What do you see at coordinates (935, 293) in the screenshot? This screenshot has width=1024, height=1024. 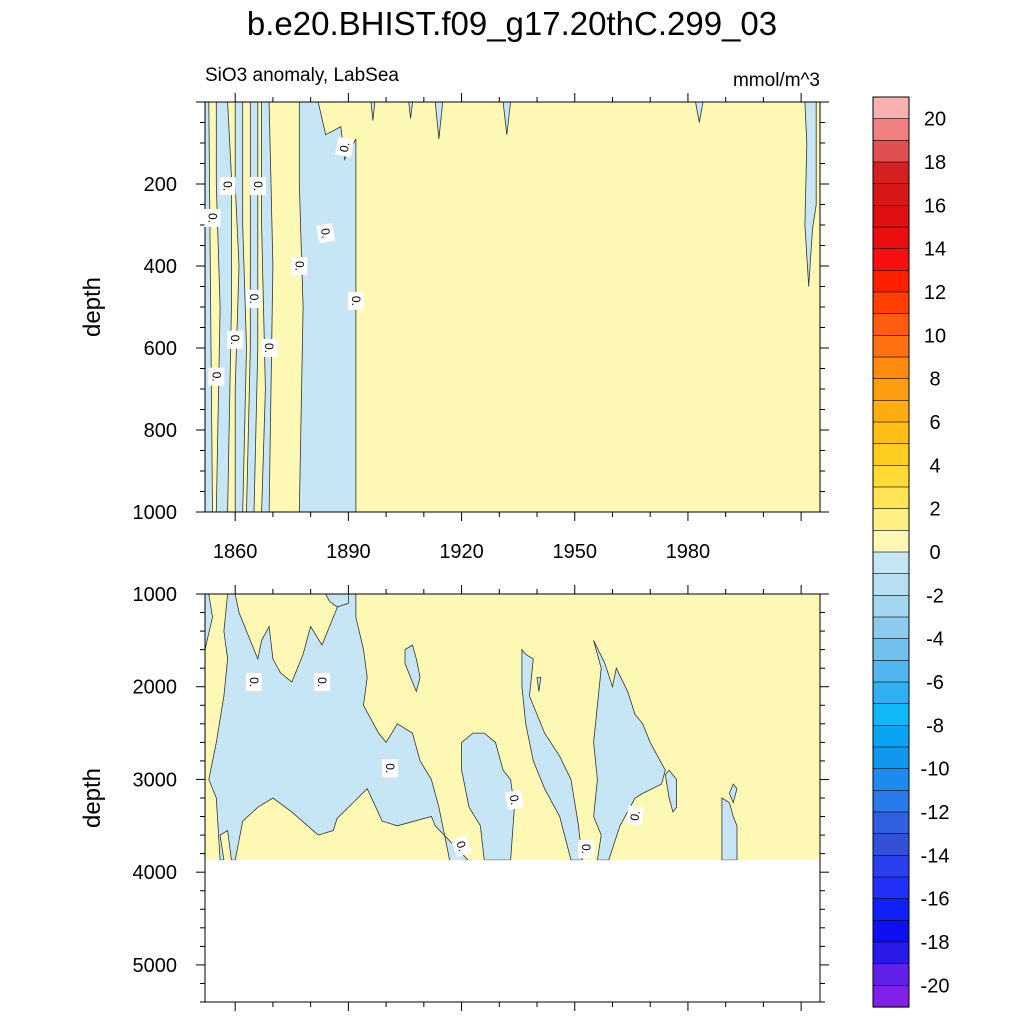 I see `colorbar-tick-label: 12` at bounding box center [935, 293].